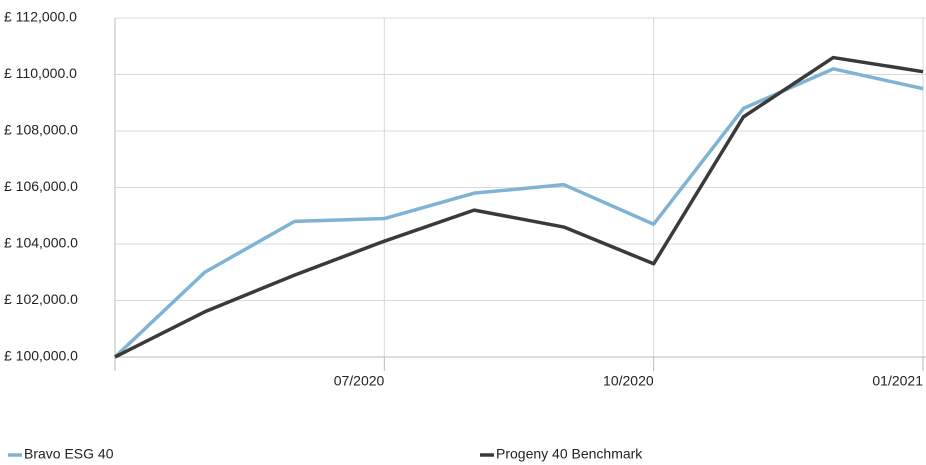 The height and width of the screenshot is (465, 926). Describe the element at coordinates (569, 454) in the screenshot. I see `legend-label: Progeny 40 Benchmark` at that location.